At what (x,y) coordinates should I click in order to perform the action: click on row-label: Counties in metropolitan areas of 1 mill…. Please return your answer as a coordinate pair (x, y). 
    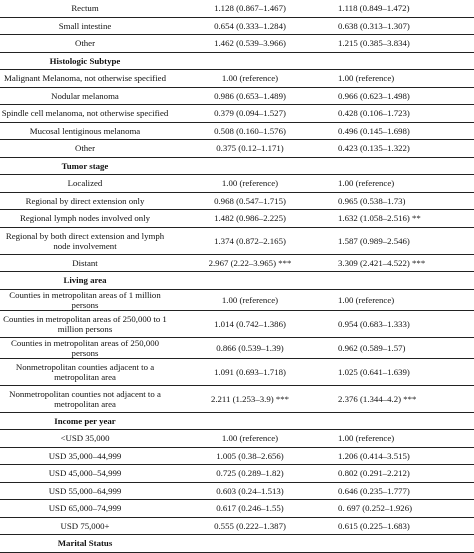
    Looking at the image, I should click on (85, 300).